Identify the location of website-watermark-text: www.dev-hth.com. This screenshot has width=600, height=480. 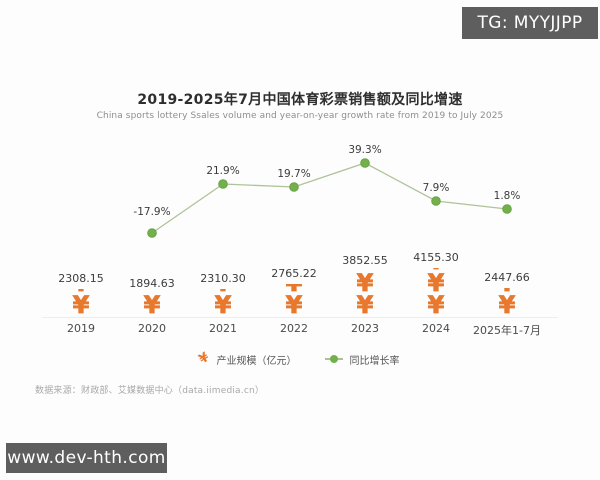
(86, 458).